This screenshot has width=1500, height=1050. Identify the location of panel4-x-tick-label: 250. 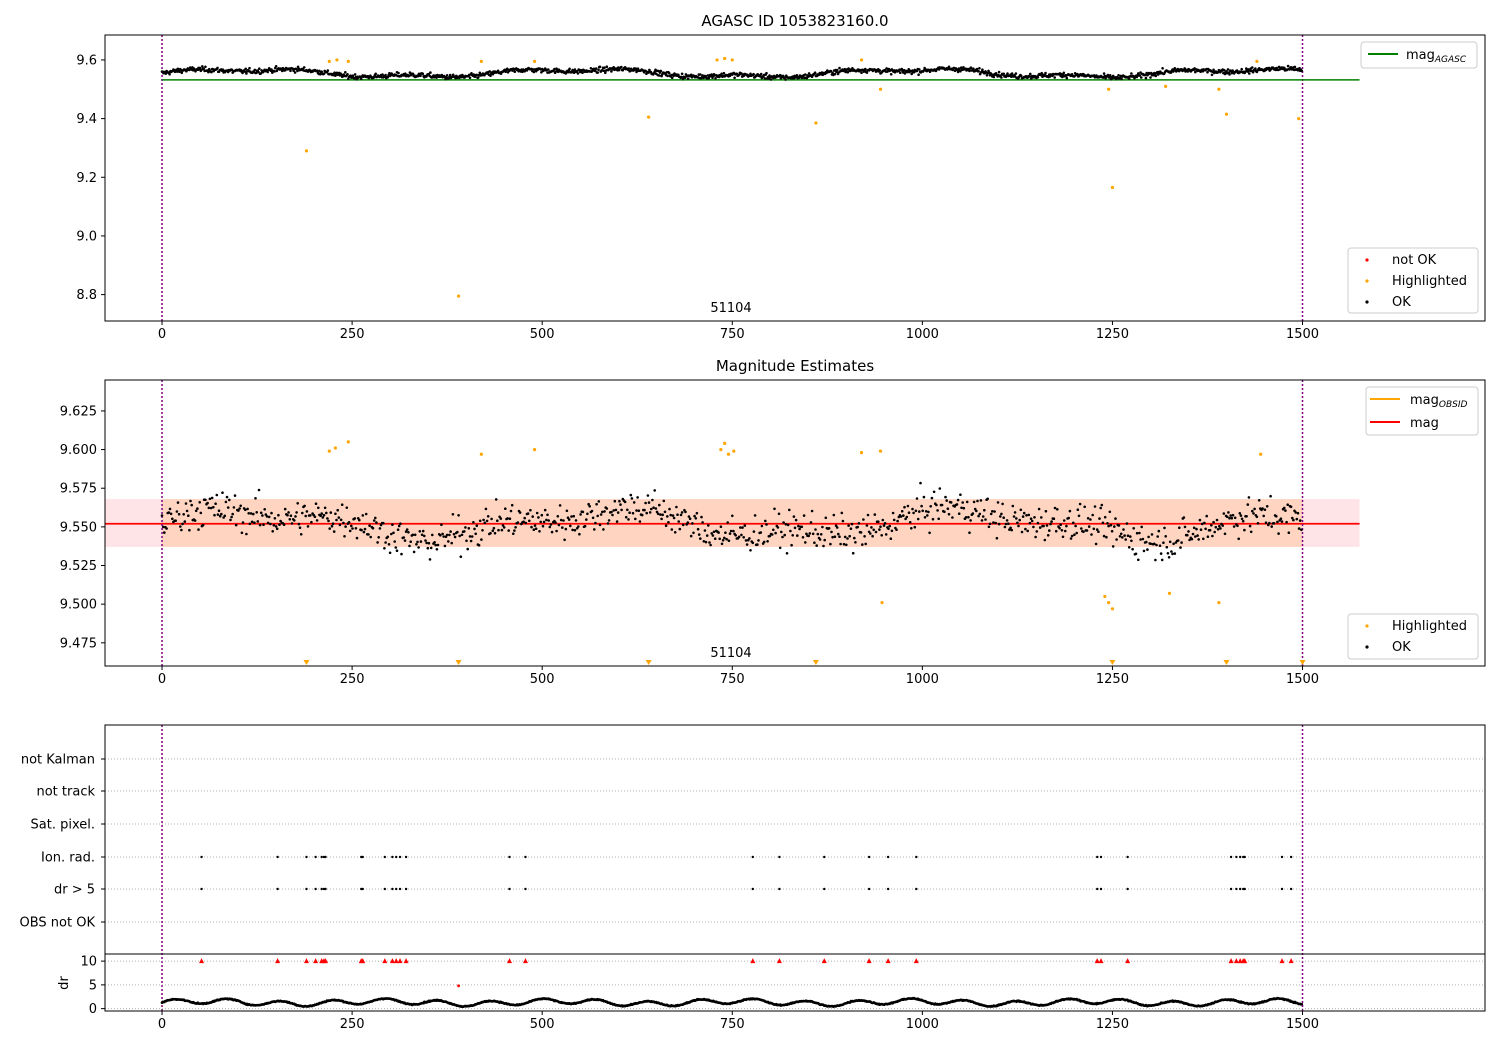
(352, 1024).